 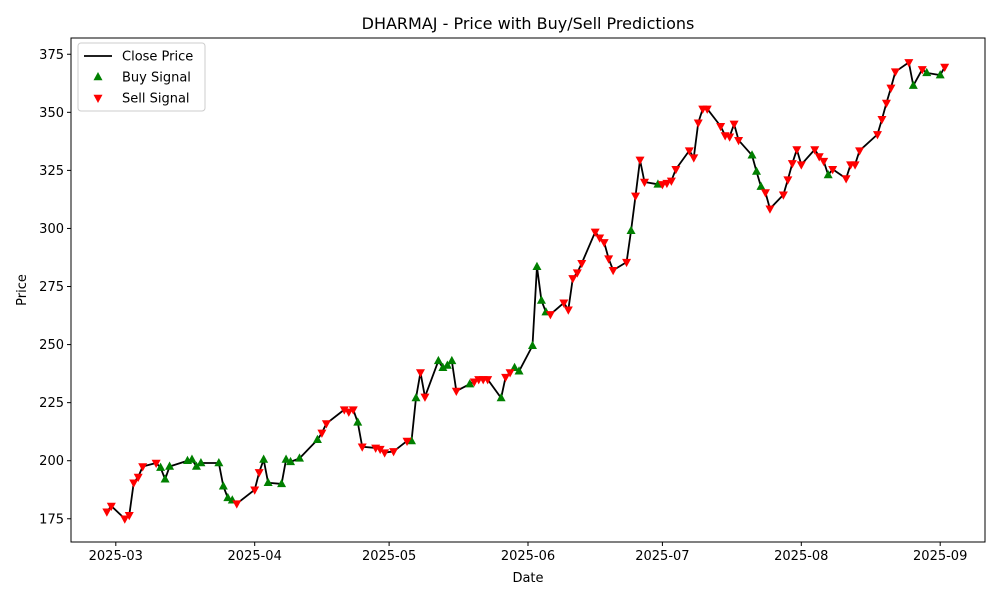 What do you see at coordinates (662, 556) in the screenshot?
I see `x-tick-label: 2025-07` at bounding box center [662, 556].